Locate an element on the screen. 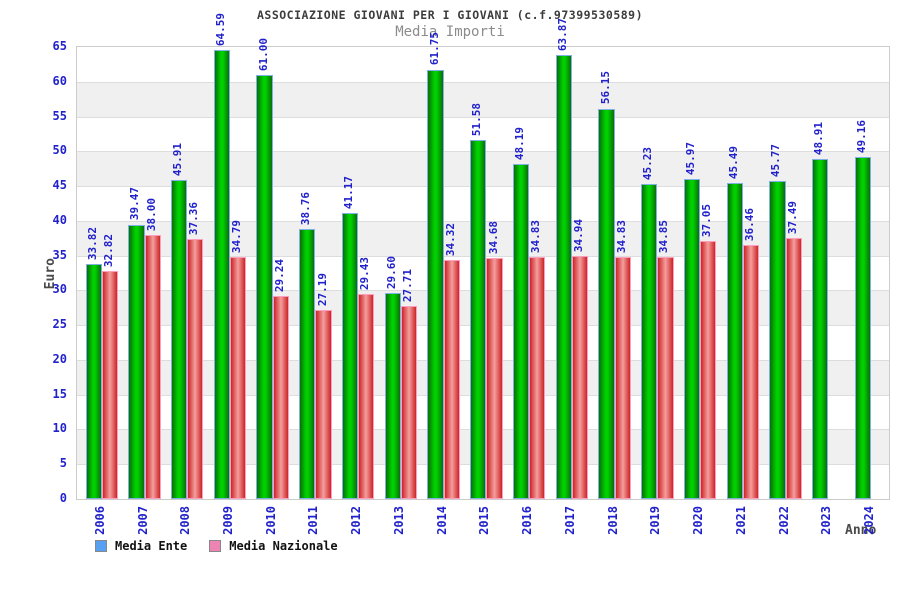  x-tick-label: 2006 is located at coordinates (99, 520).